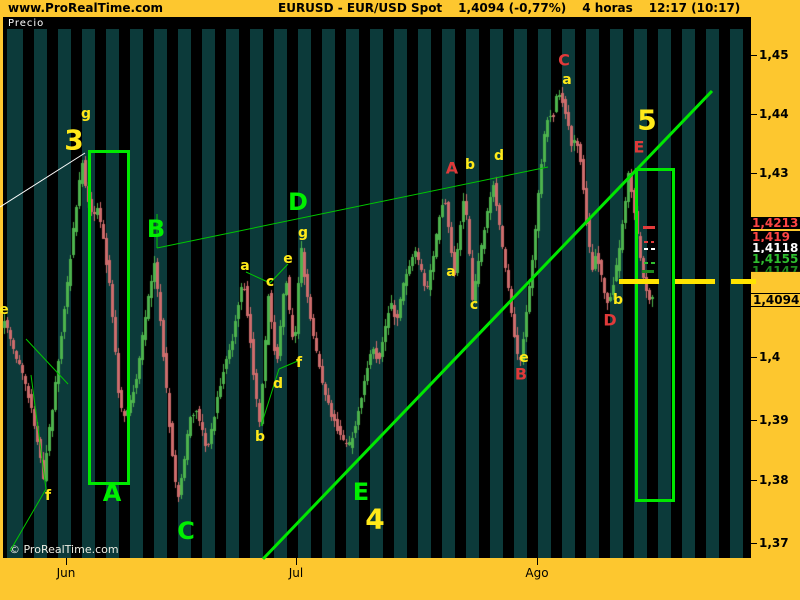 The image size is (800, 600). I want to click on wave-5-box, so click(655, 335).